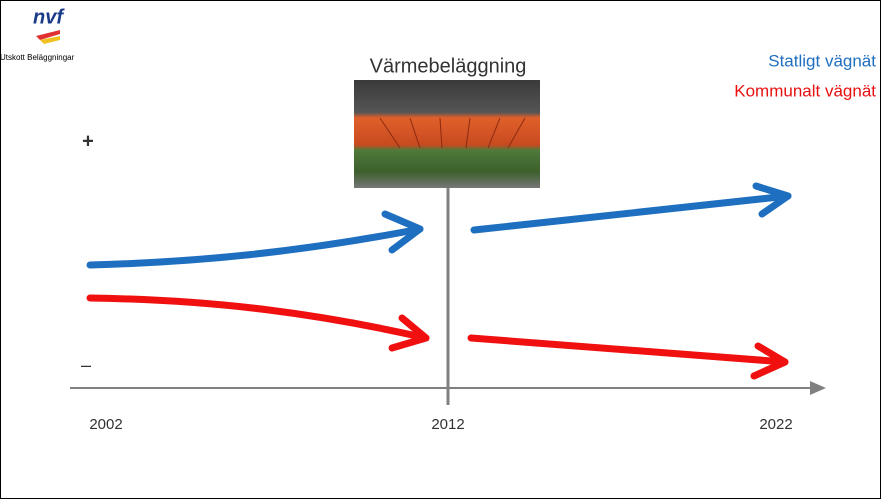 Image resolution: width=881 pixels, height=499 pixels. I want to click on heater-photo, so click(447, 134).